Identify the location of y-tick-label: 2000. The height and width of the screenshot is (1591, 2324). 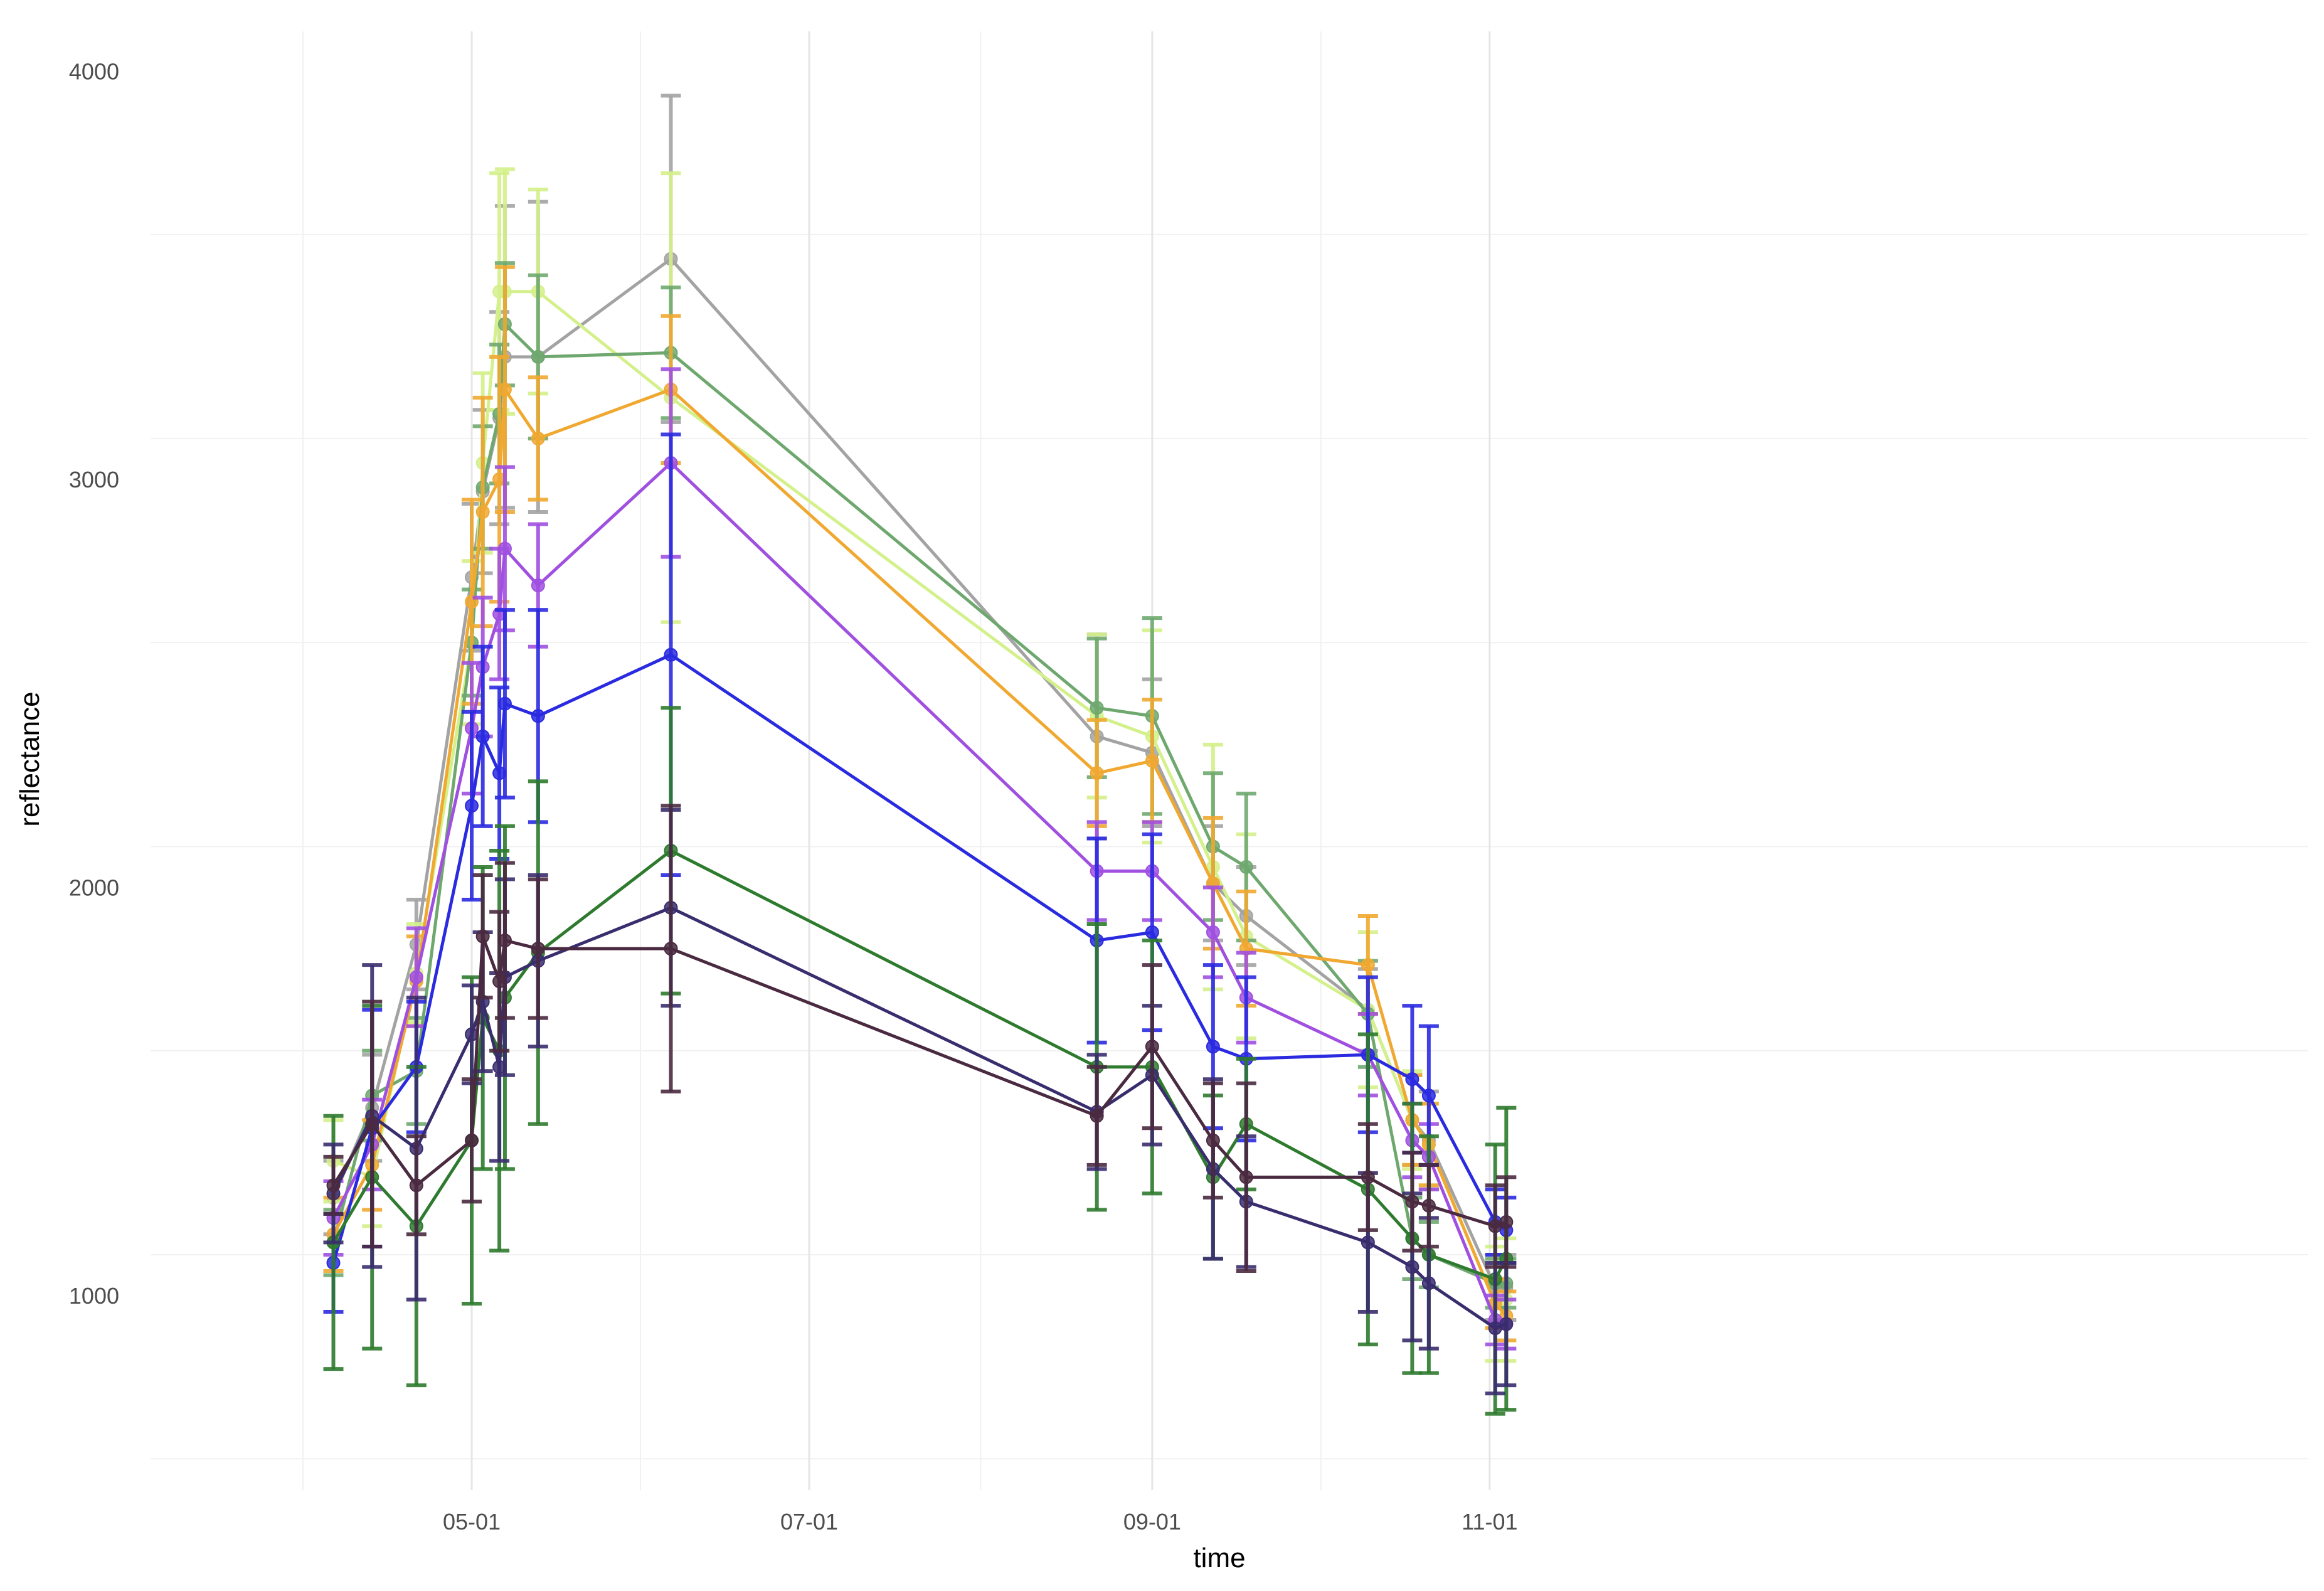
(94, 888).